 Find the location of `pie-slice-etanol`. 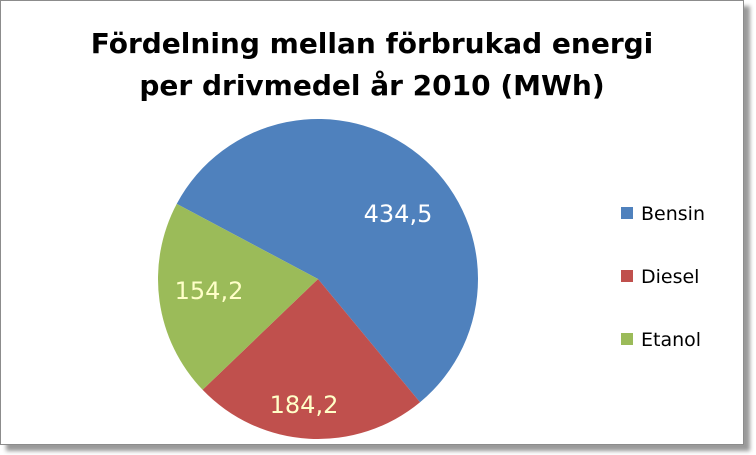

pie-slice-etanol is located at coordinates (237, 296).